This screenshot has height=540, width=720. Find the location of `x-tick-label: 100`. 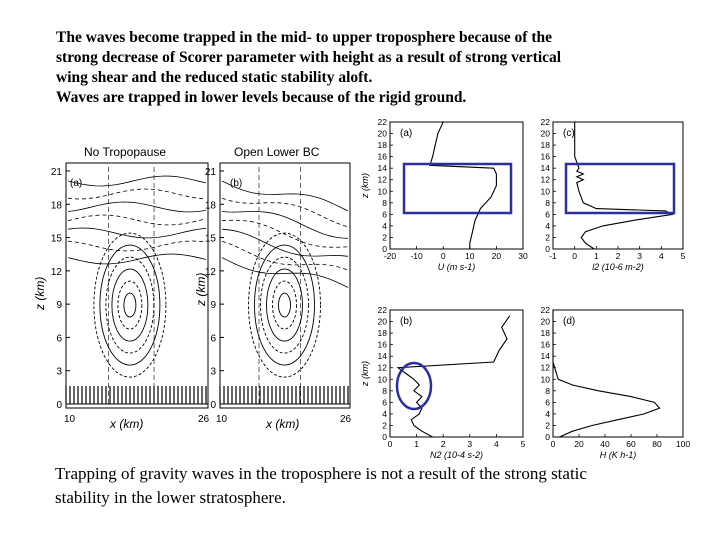

x-tick-label: 100 is located at coordinates (683, 444).